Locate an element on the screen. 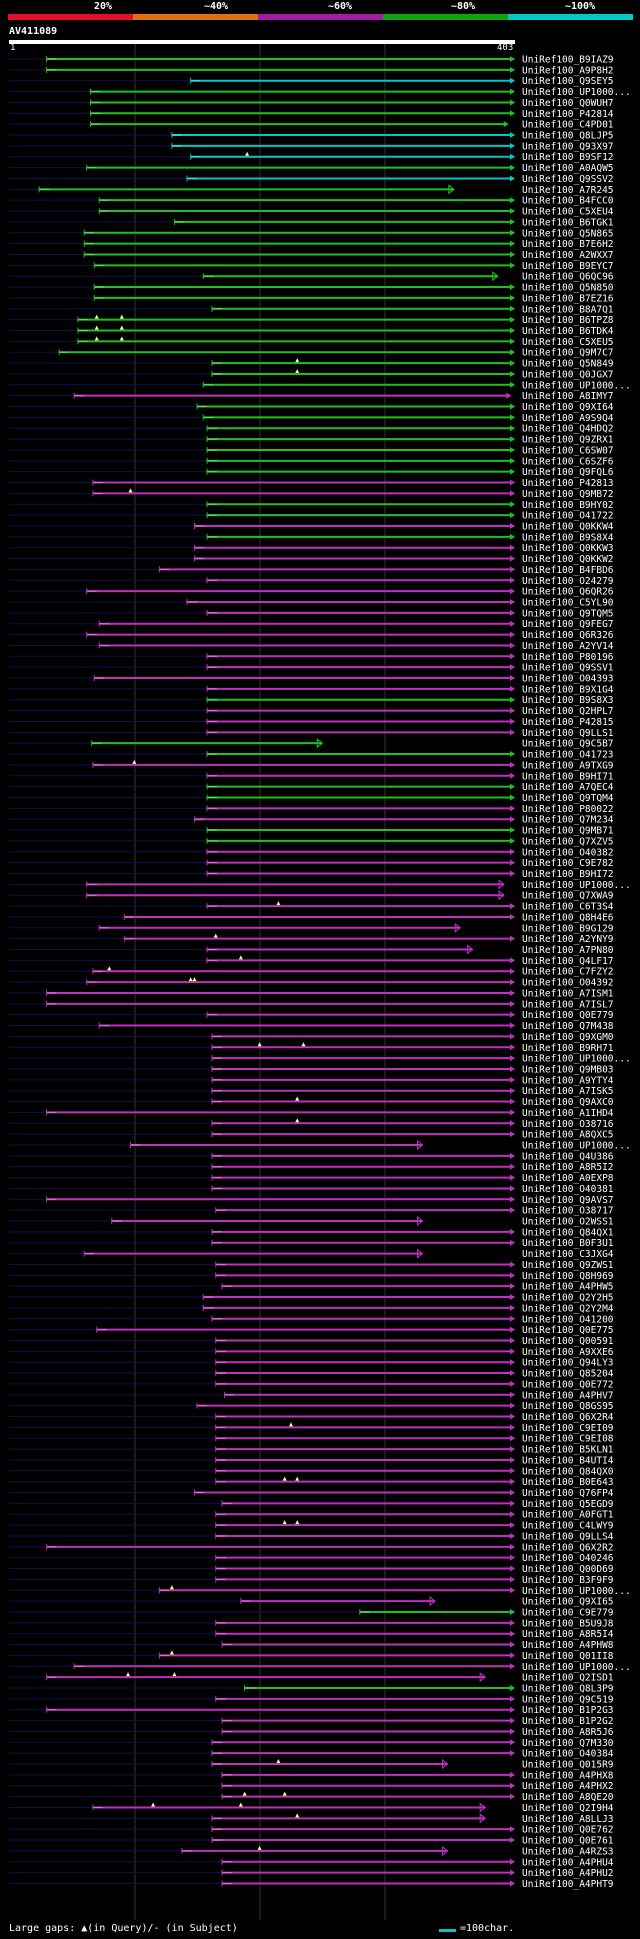  hit-row: UniRef100_Q01II8 is located at coordinates (311, 1656).